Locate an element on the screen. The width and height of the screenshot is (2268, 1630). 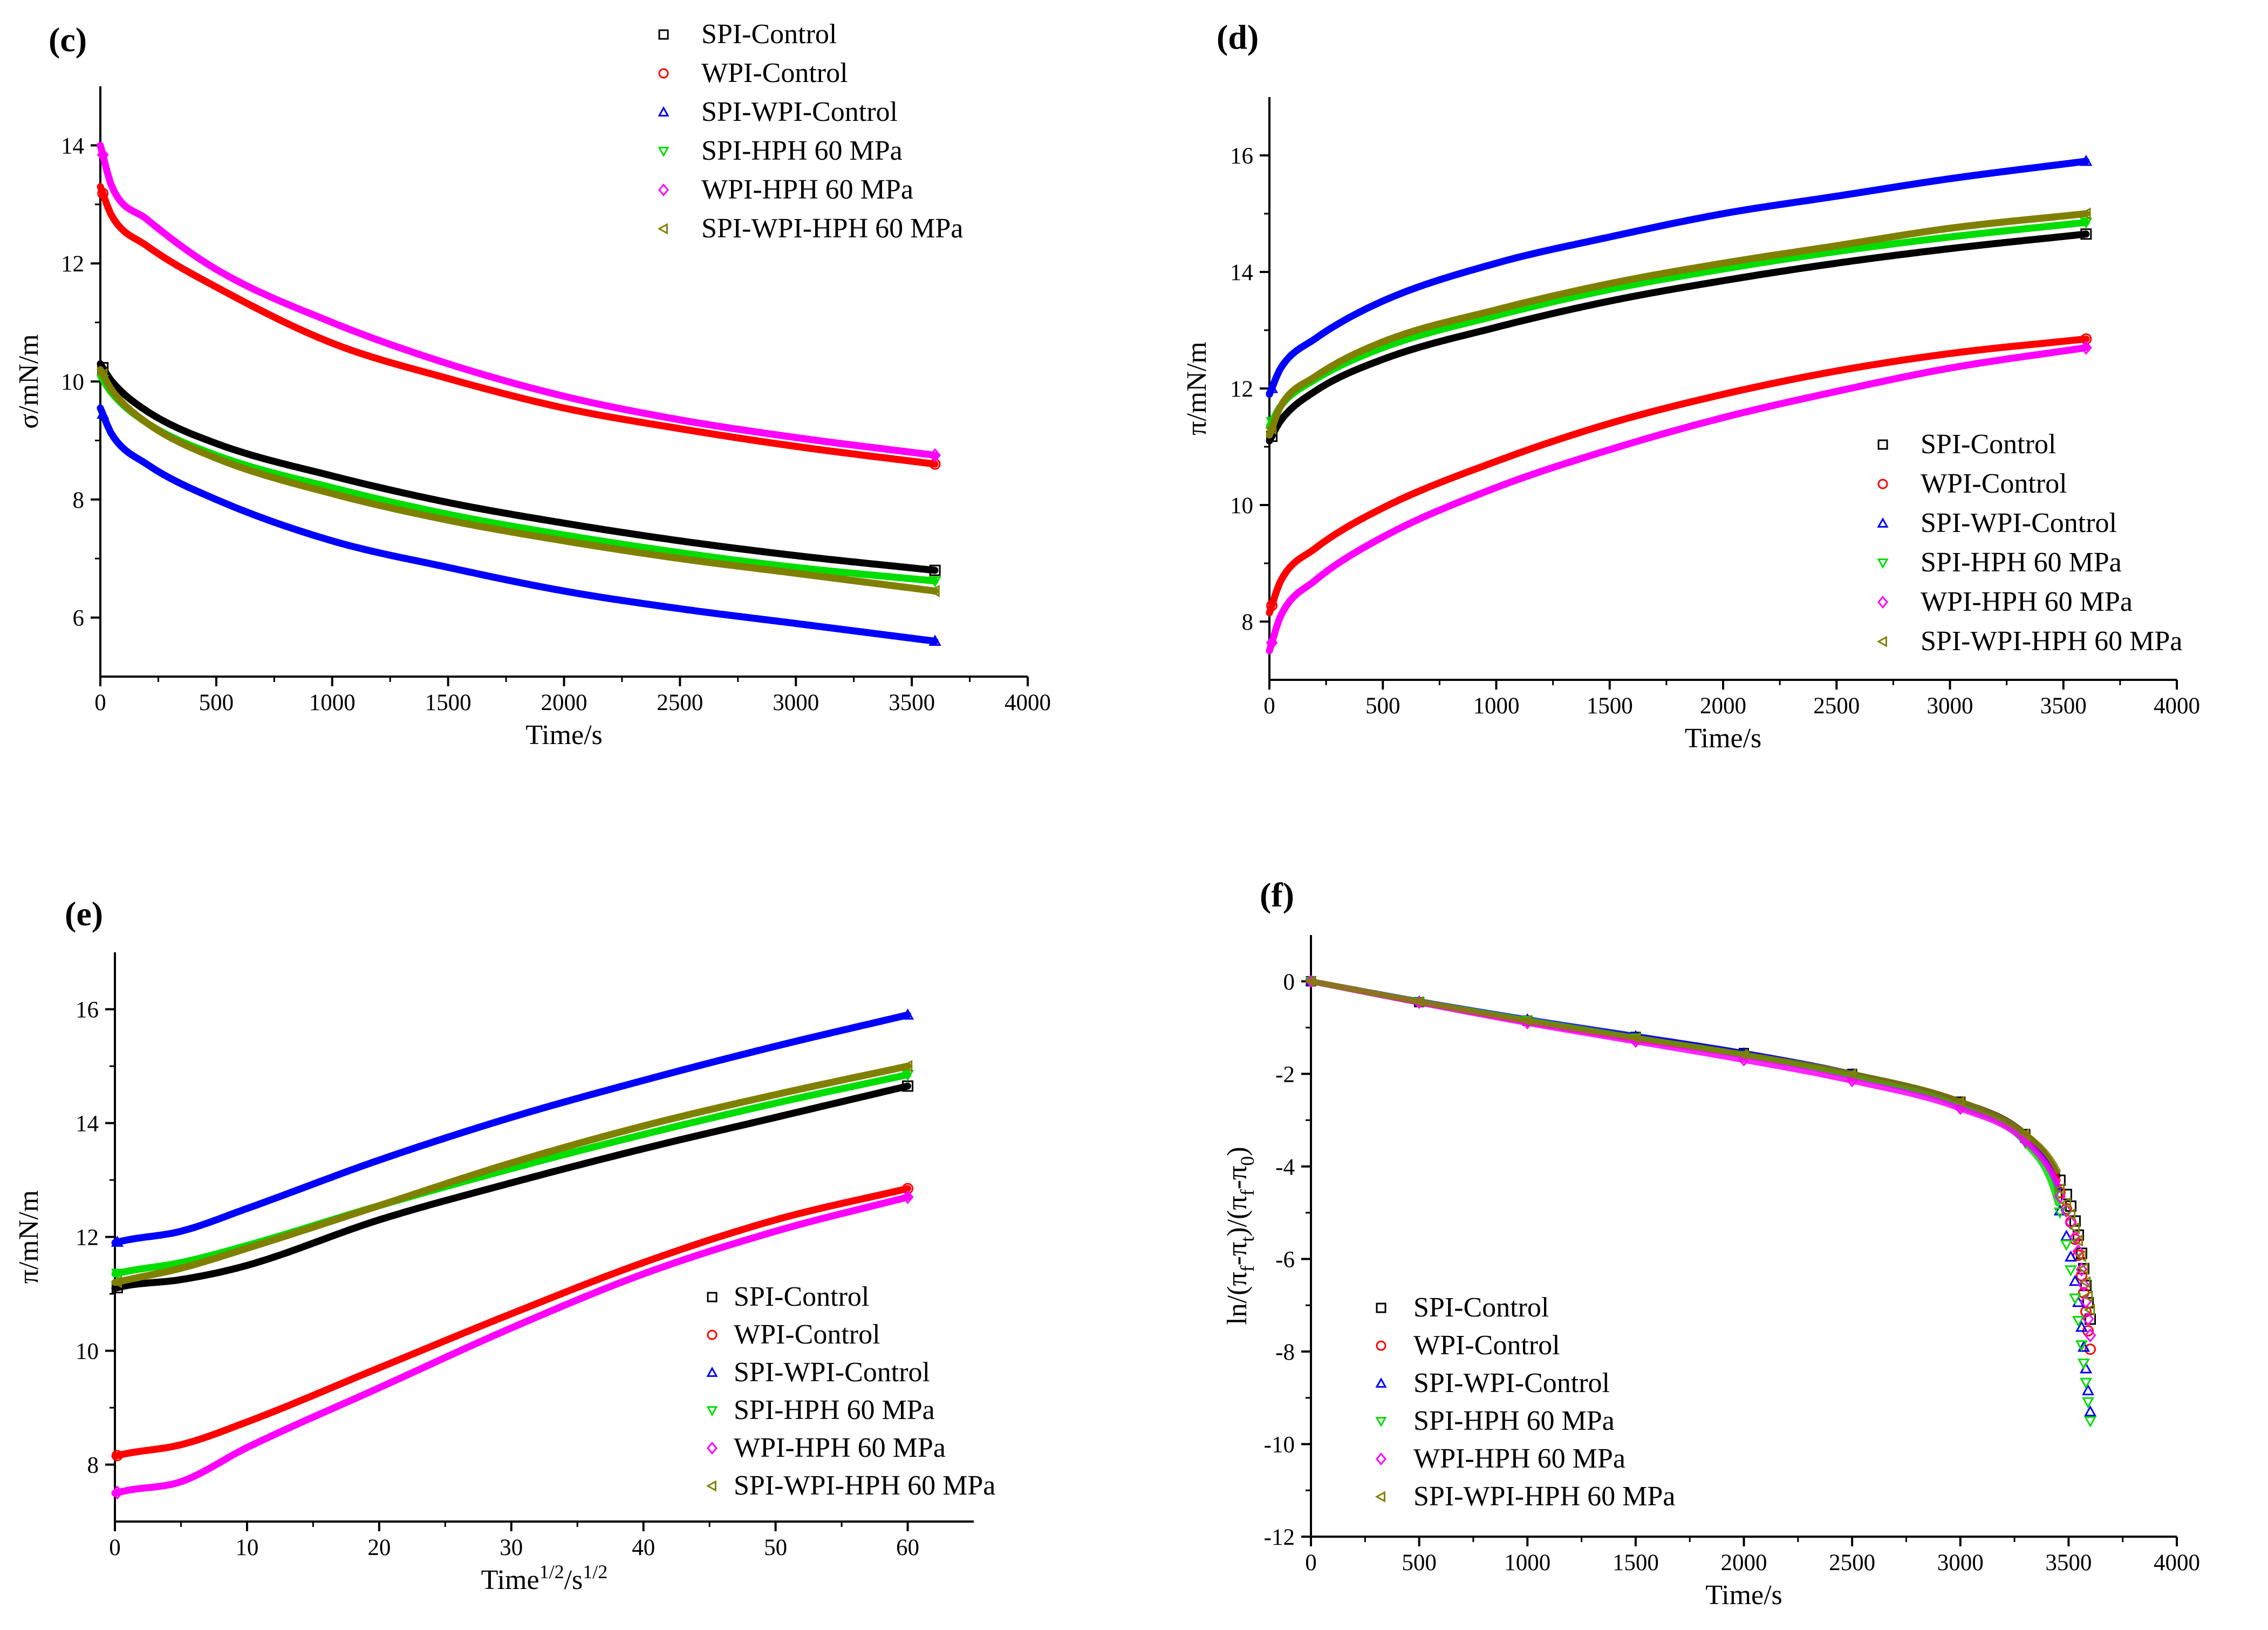
x-tick-label: 2500 is located at coordinates (680, 703).